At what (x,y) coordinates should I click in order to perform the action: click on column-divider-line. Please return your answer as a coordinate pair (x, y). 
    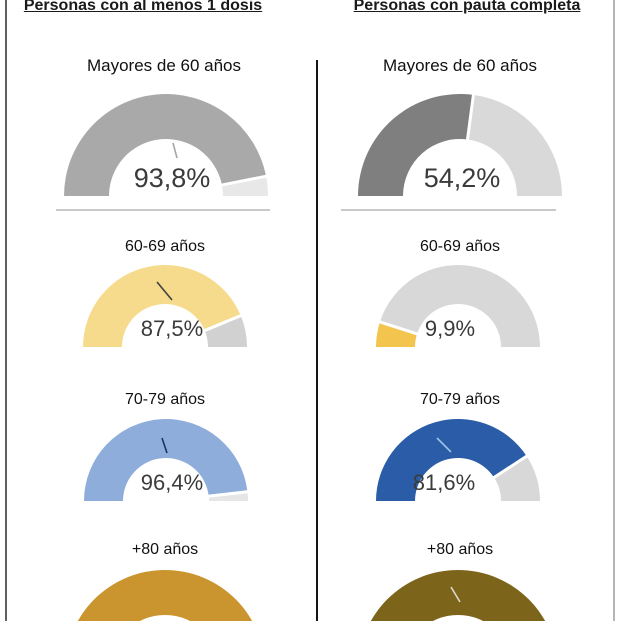
    Looking at the image, I should click on (317, 340).